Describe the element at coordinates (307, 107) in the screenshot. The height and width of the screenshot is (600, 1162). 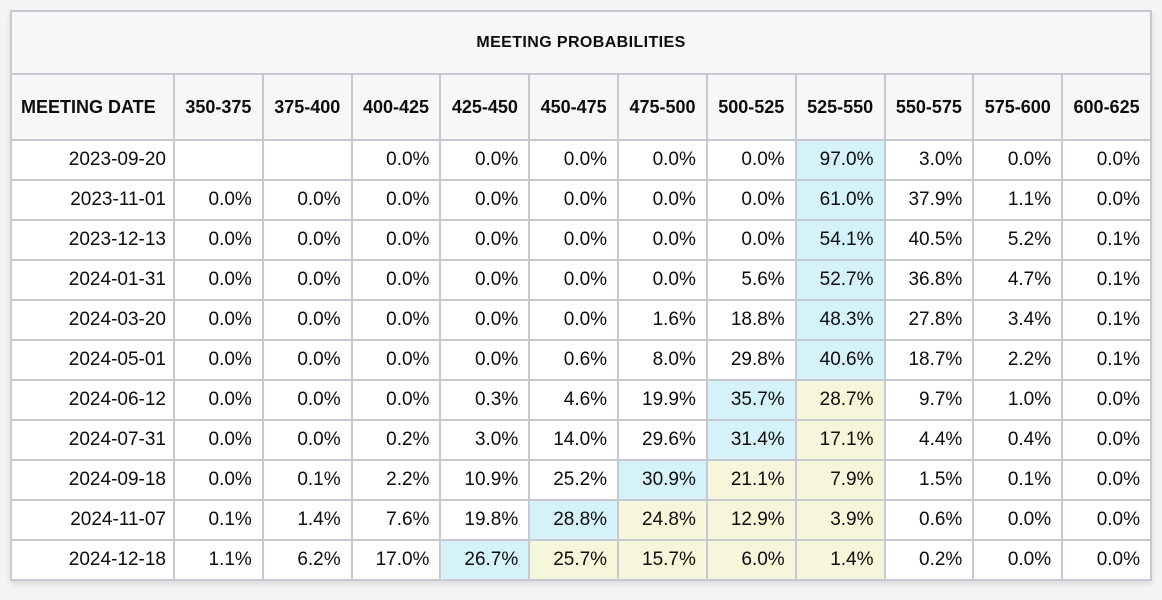
I see `column-header-rate-range: 375-400` at that location.